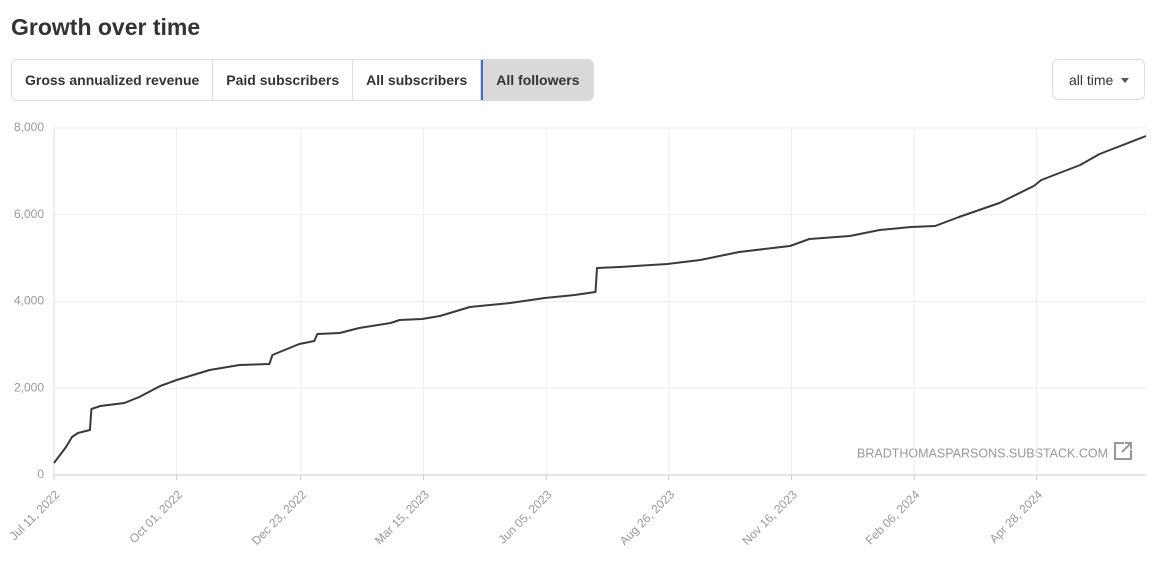 Image resolution: width=1169 pixels, height=565 pixels. I want to click on tab: All subscribers, so click(417, 80).